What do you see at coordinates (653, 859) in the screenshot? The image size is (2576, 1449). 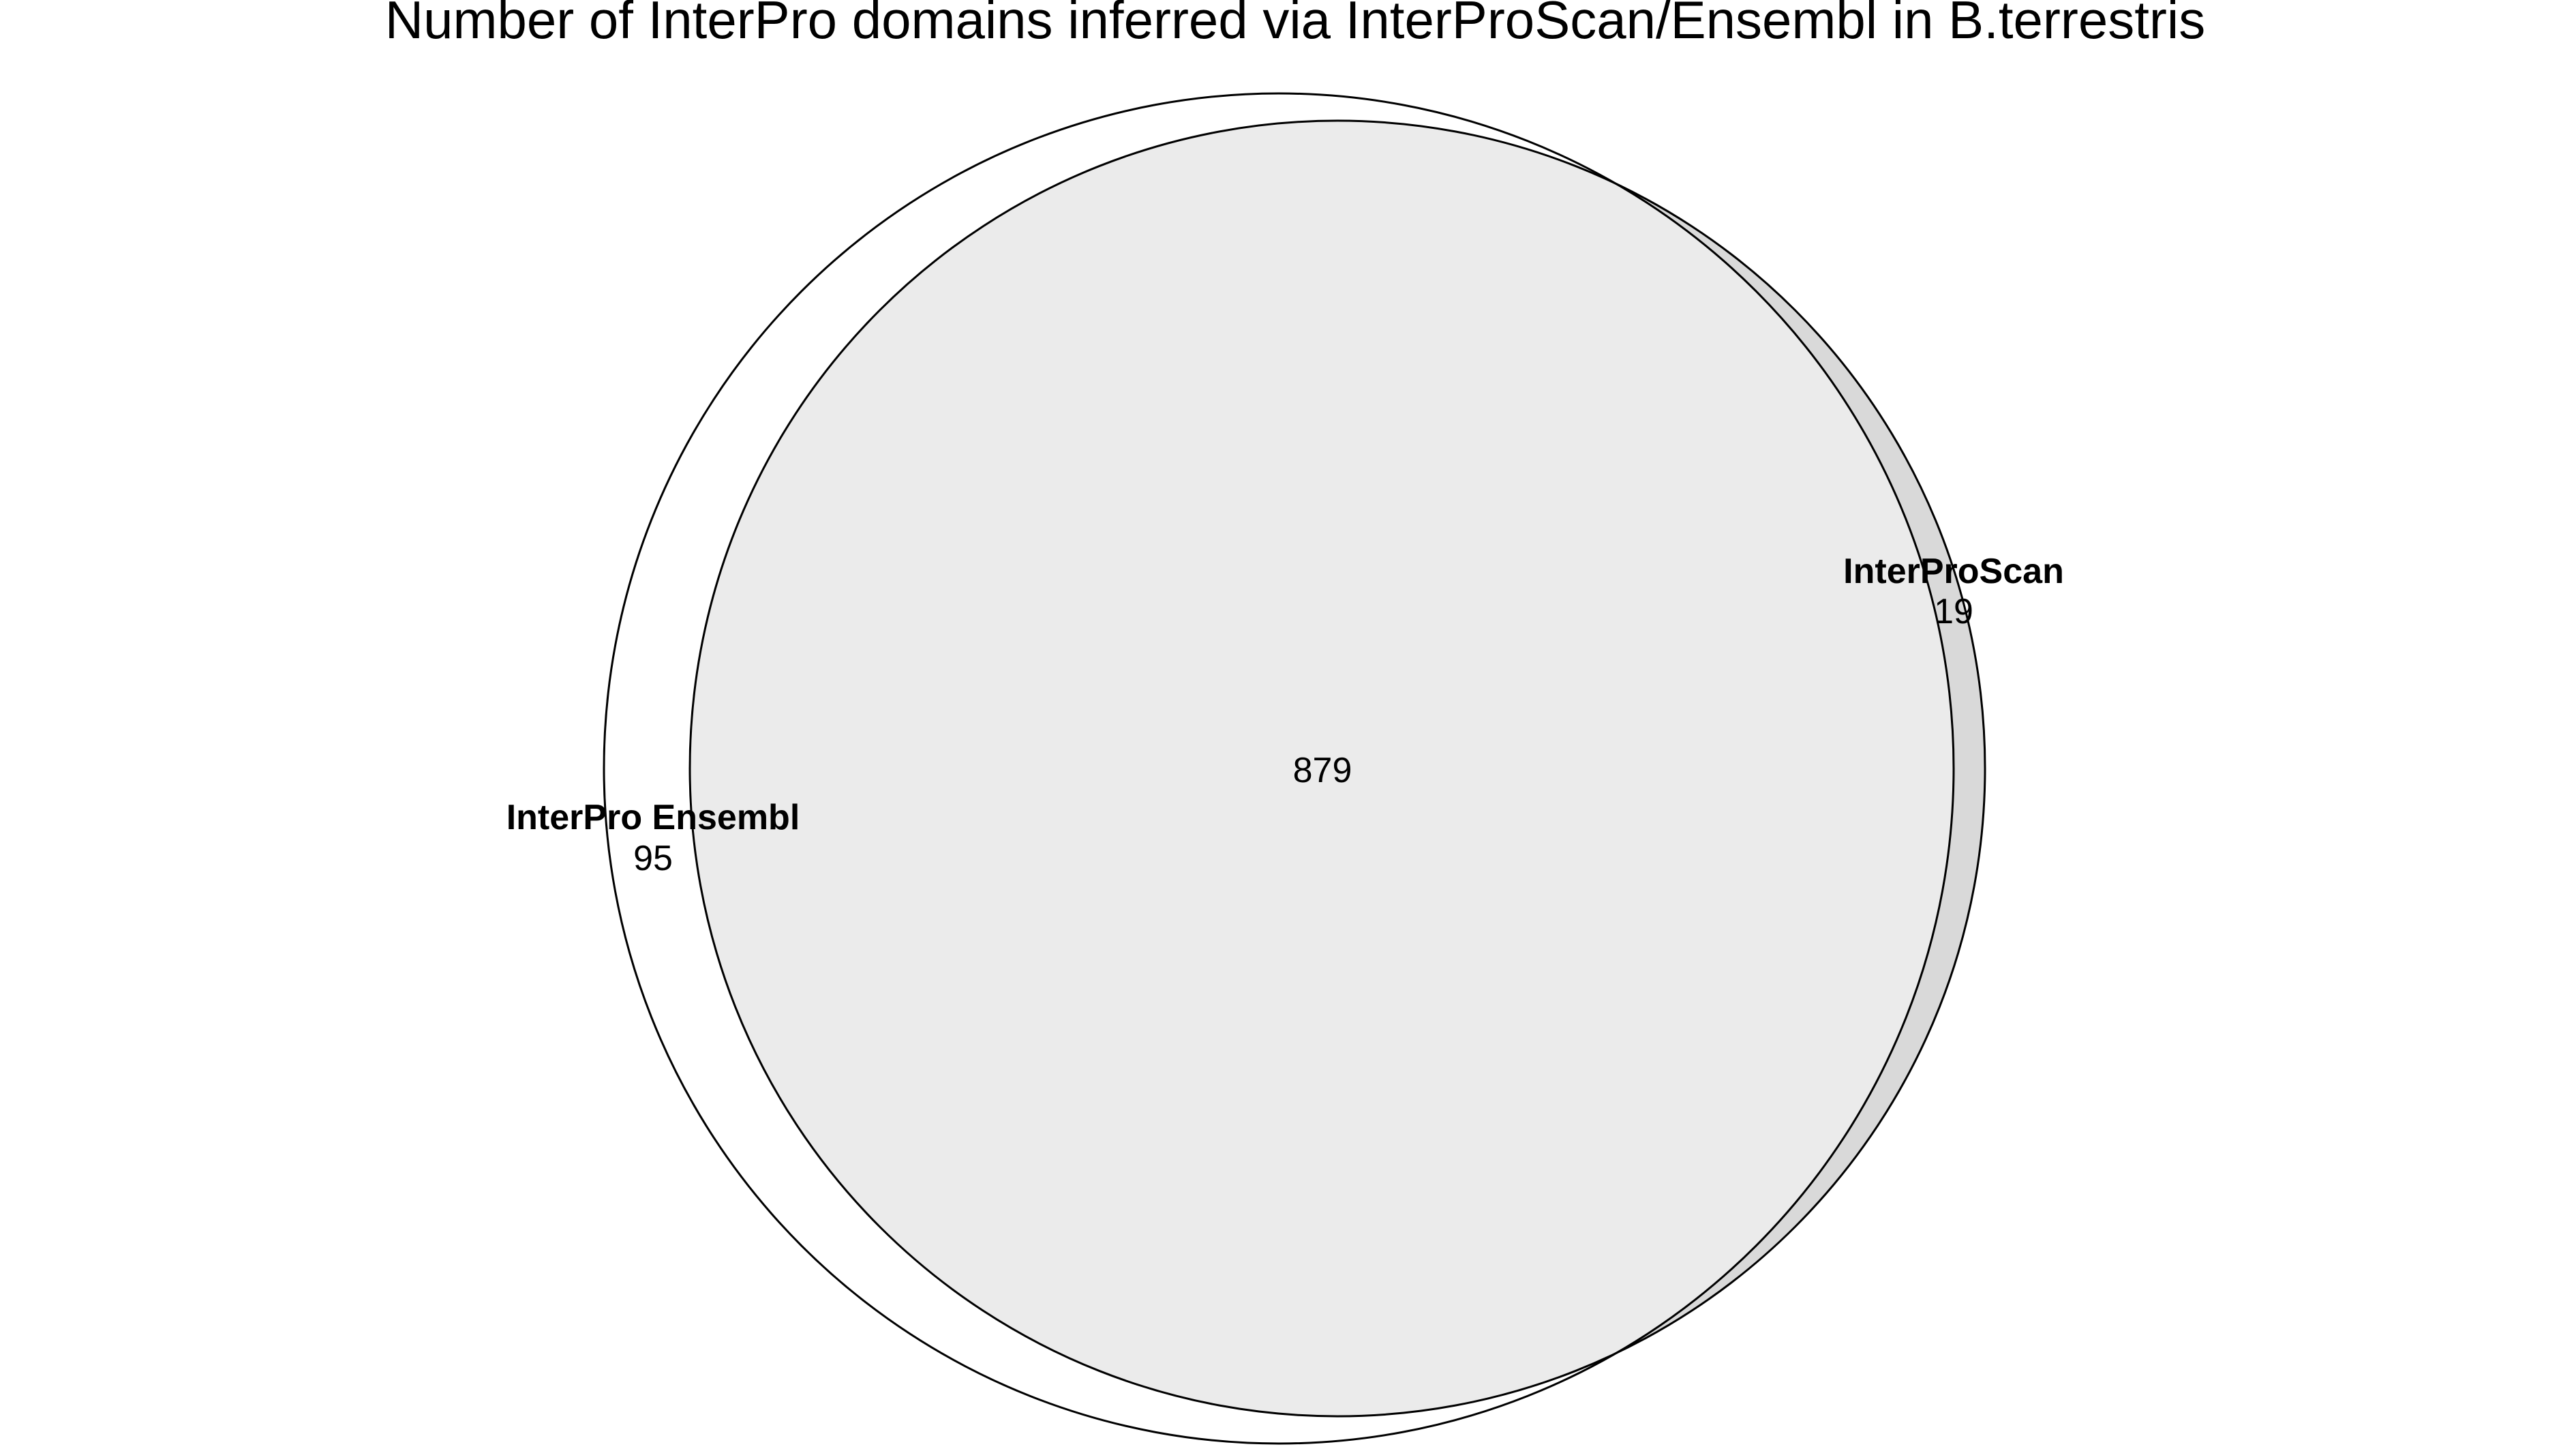 I see `count-interpro-ensembl-only: 95` at bounding box center [653, 859].